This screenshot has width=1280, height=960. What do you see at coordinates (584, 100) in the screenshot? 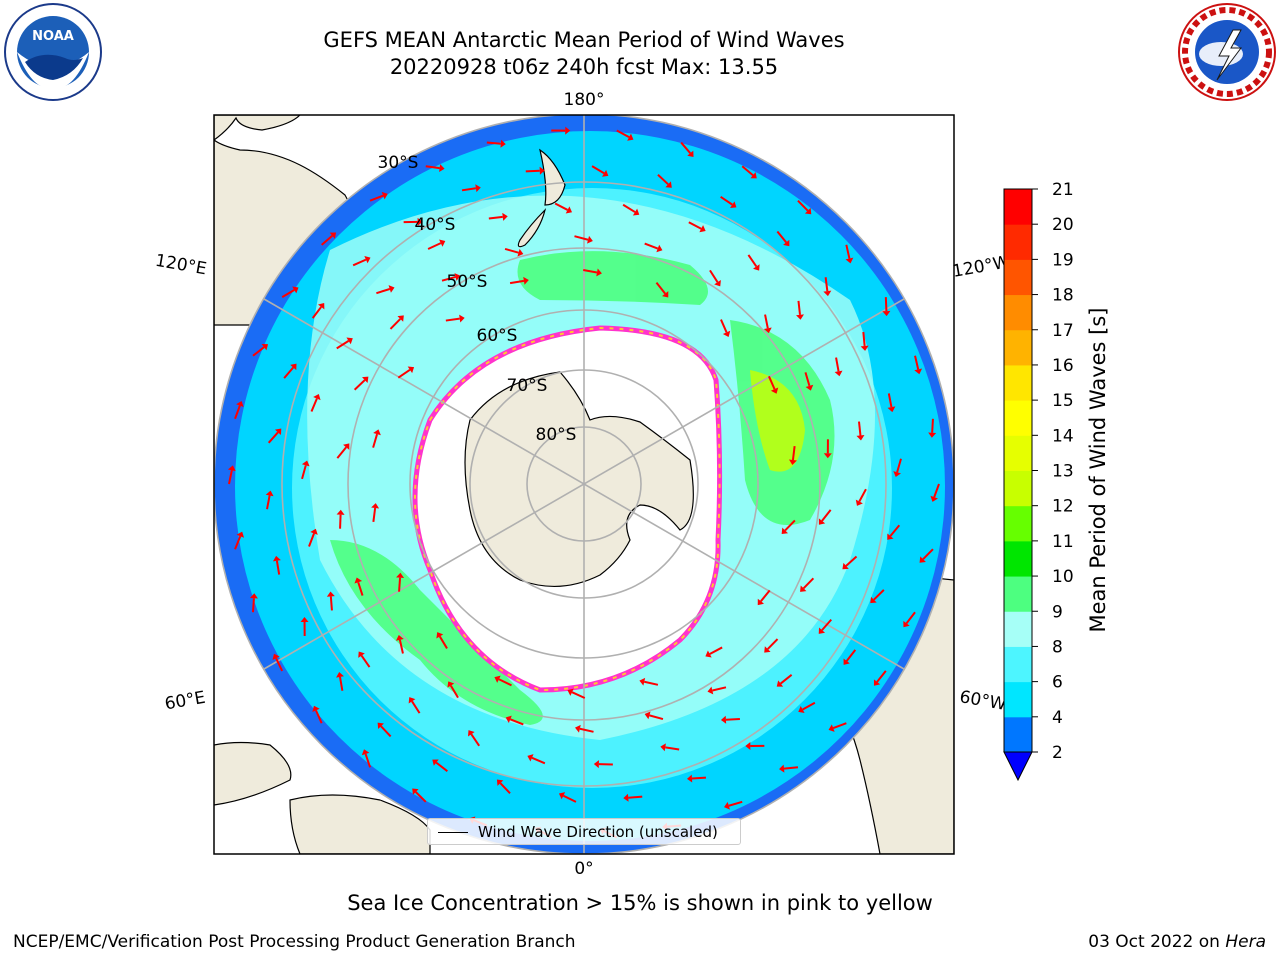
I see `lon-label-180: 180°` at bounding box center [584, 100].